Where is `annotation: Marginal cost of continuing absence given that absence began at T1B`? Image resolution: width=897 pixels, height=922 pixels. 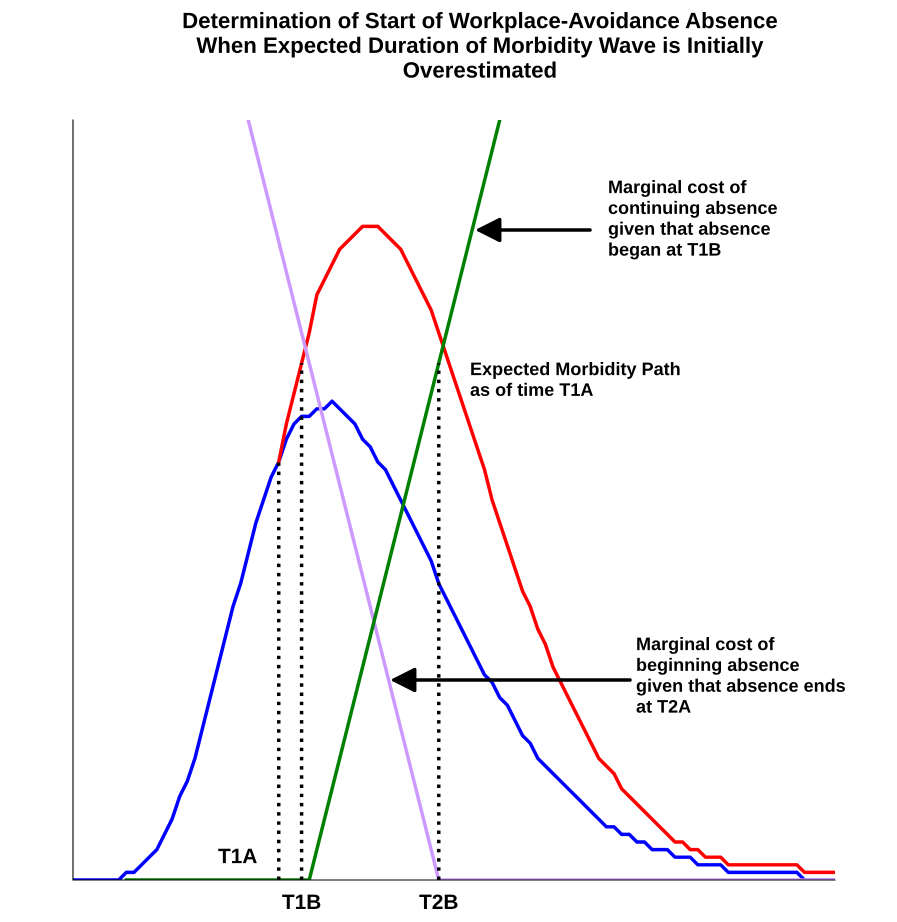
annotation: Marginal cost of continuing absence given that absence began at T1B is located at coordinates (692, 220).